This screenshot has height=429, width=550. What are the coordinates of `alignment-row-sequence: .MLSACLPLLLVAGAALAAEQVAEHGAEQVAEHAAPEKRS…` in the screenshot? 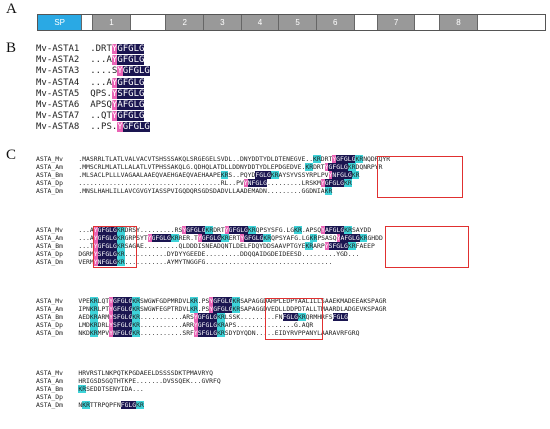 It's located at (219, 175).